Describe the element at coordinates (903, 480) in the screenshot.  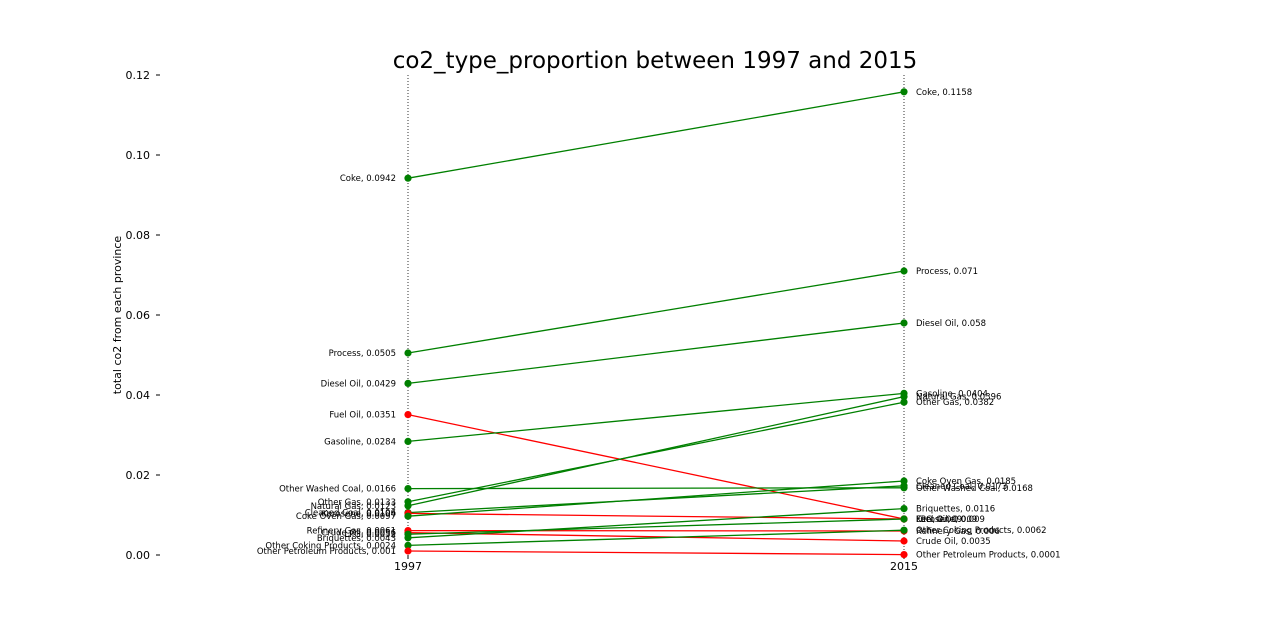
I see `point-coke-oven-gas-2015` at that location.